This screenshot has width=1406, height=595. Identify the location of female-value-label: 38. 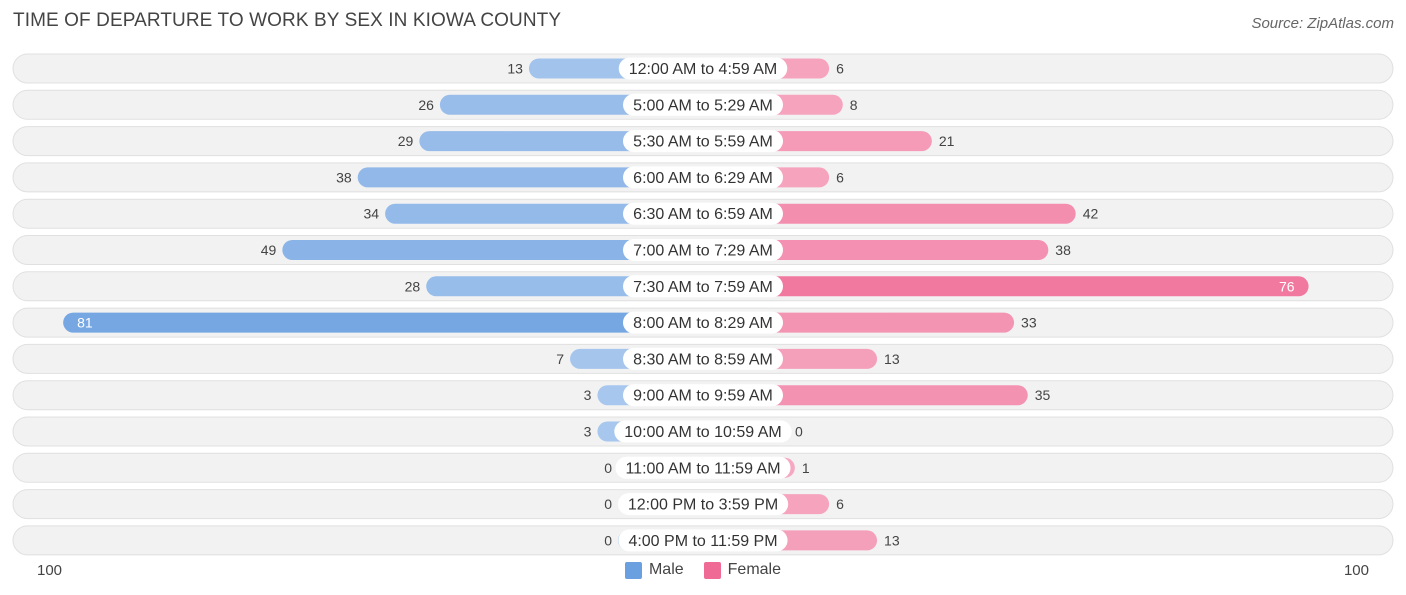
(1063, 250).